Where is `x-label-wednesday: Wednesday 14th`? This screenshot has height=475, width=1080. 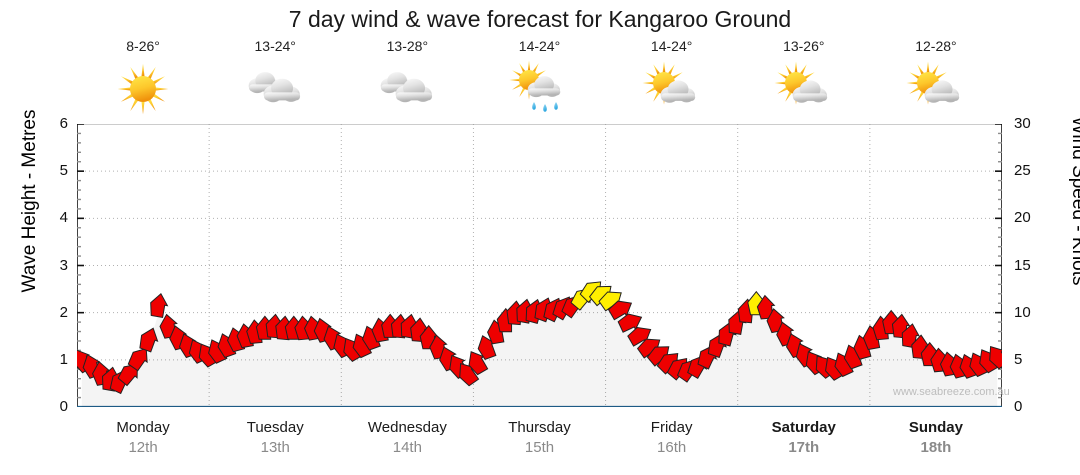 x-label-wednesday: Wednesday 14th is located at coordinates (407, 441).